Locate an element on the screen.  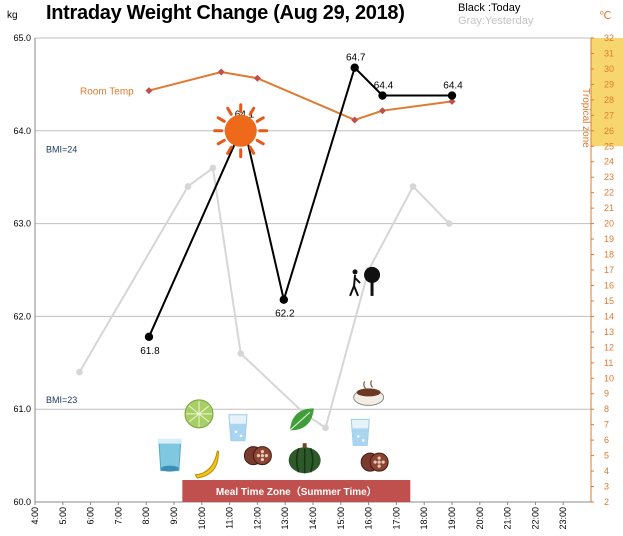
y-left-tick-label: 61.0 is located at coordinates (22, 409).